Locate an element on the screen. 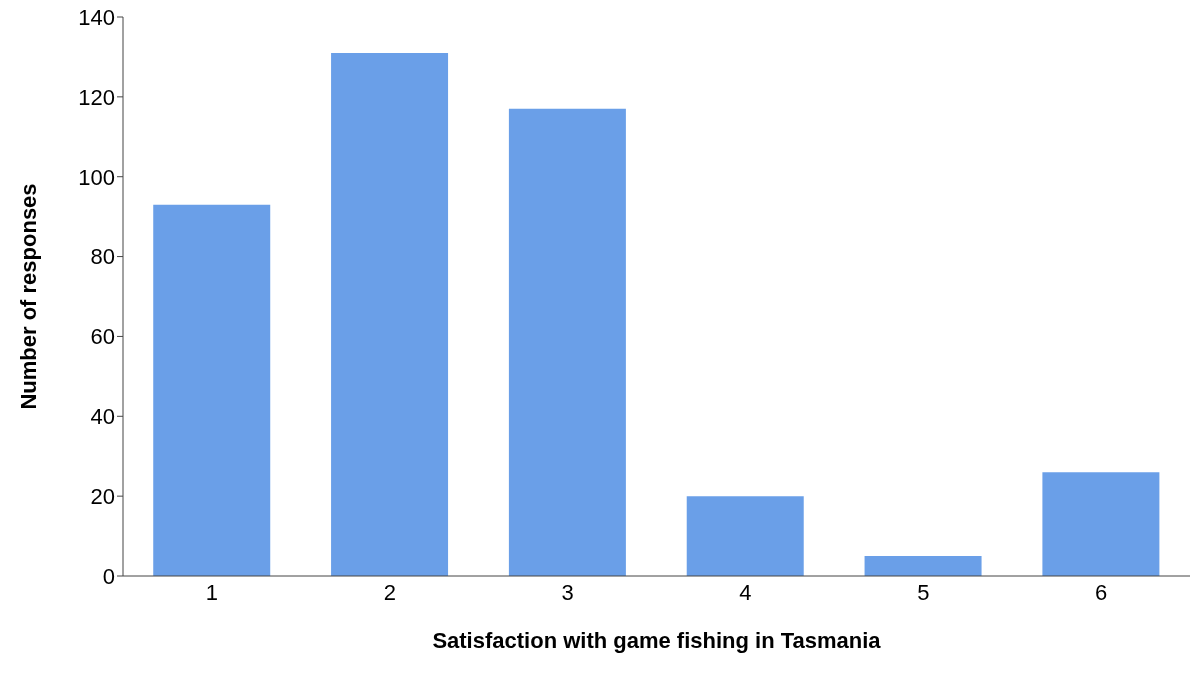 This screenshot has width=1200, height=677. x-axis-title: Satisfaction with game fishing in Tasmania is located at coordinates (657, 640).